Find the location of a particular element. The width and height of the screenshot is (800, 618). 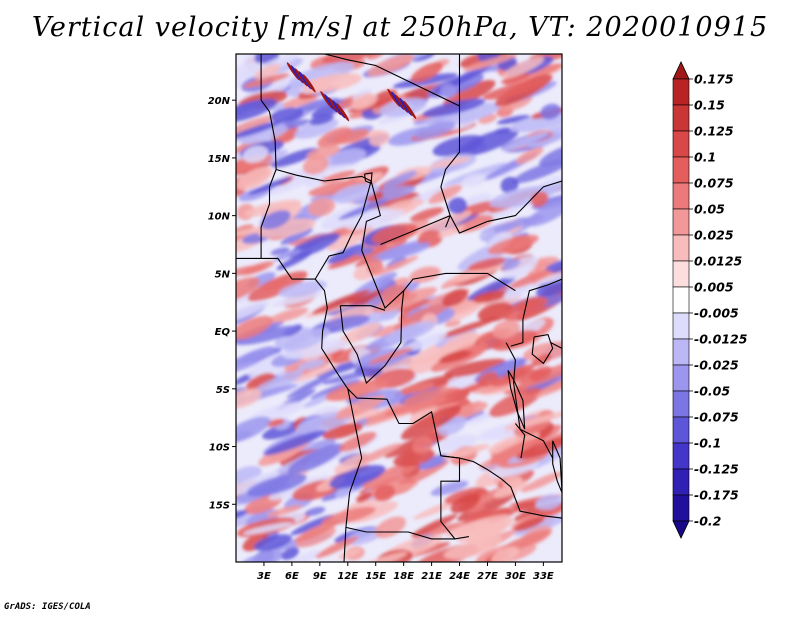

x-tick-label: 6E is located at coordinates (292, 576).